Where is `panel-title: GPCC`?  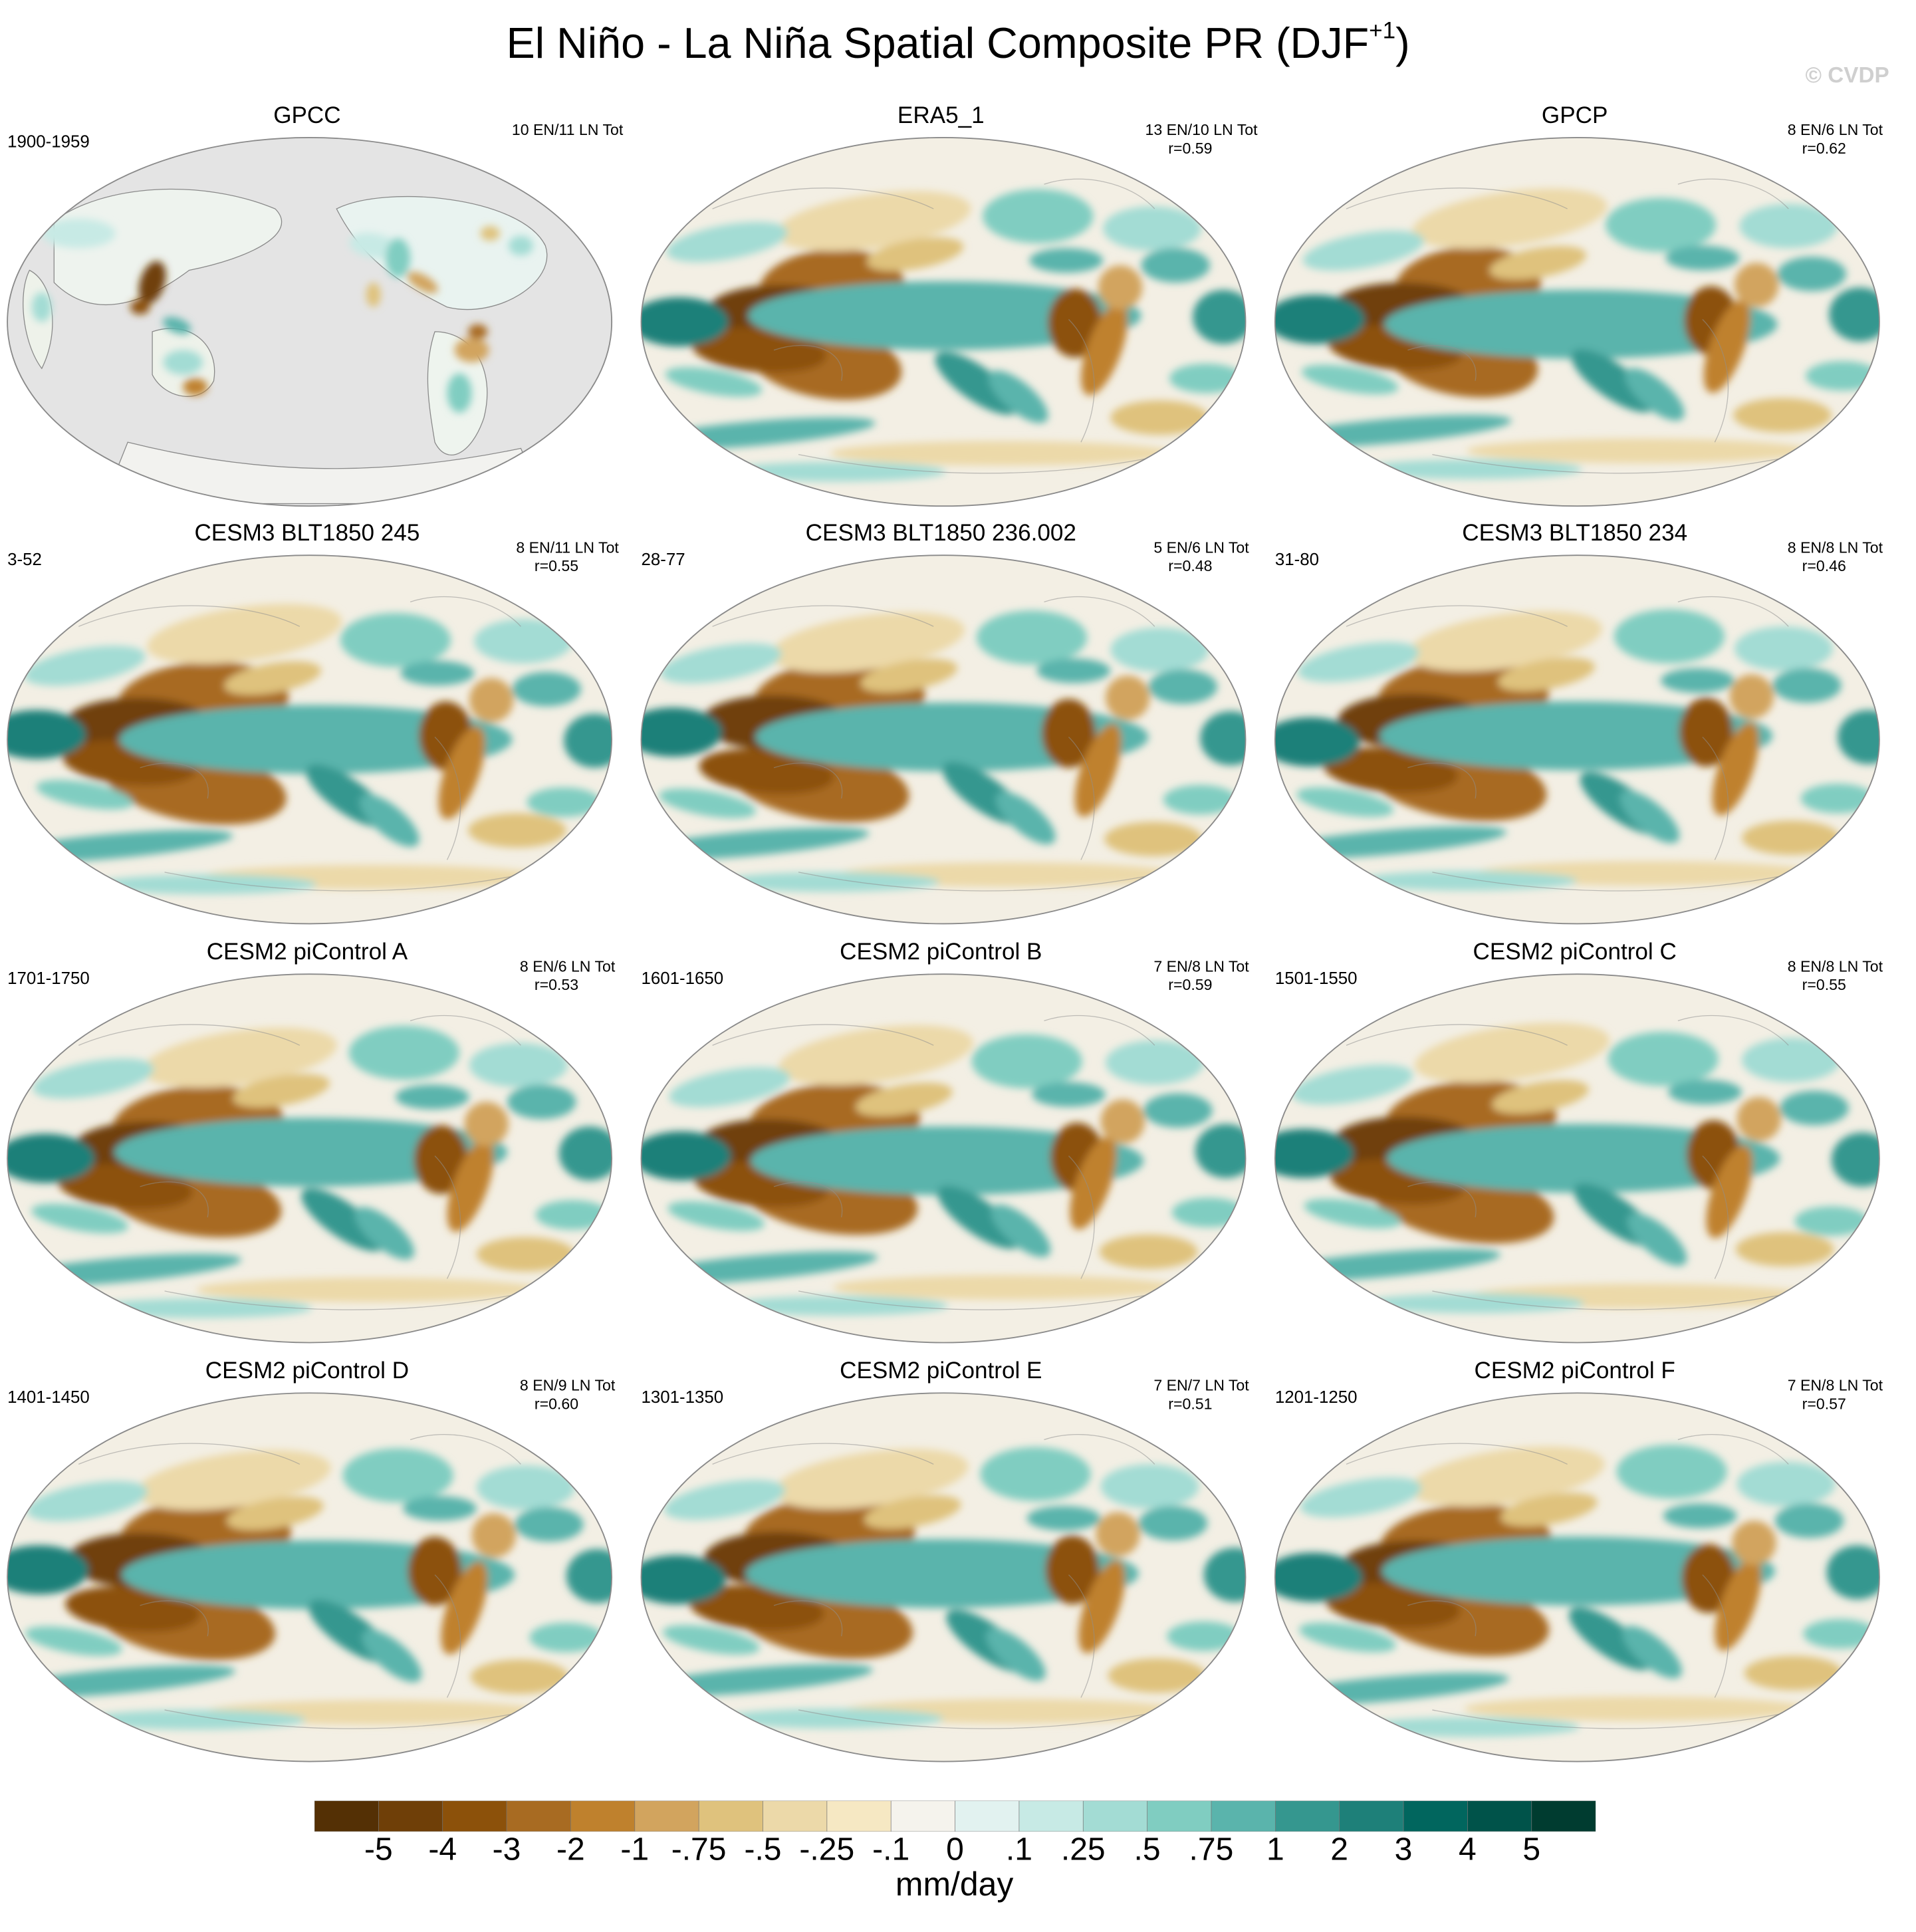
panel-title: GPCC is located at coordinates (307, 117).